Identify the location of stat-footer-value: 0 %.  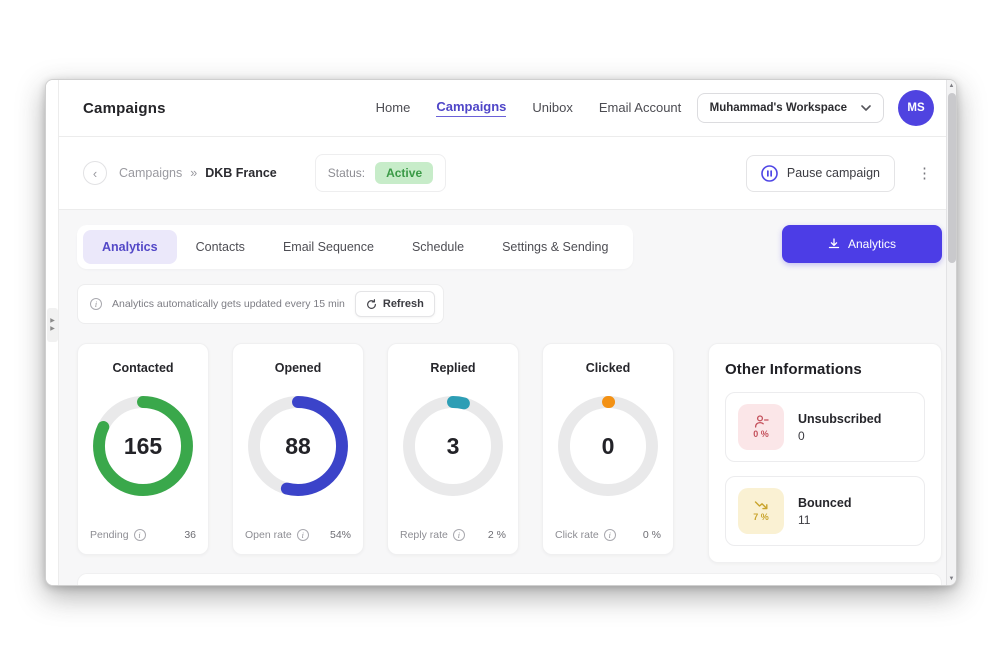
(651, 535).